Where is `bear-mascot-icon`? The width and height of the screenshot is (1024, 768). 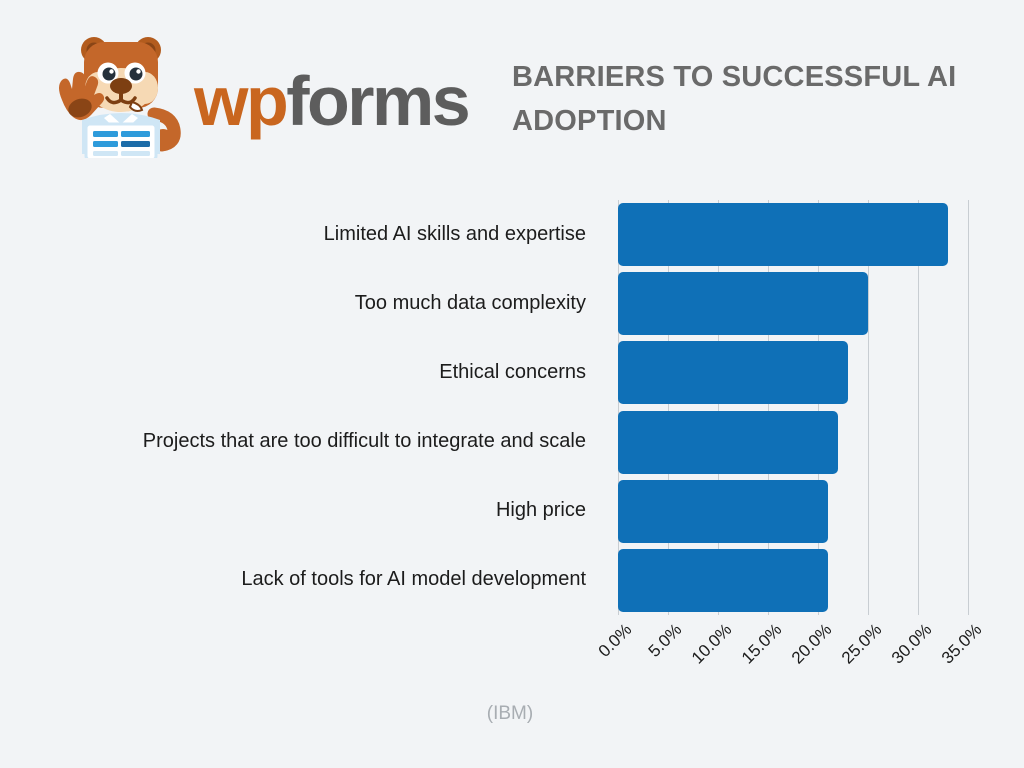 bear-mascot-icon is located at coordinates (120, 97).